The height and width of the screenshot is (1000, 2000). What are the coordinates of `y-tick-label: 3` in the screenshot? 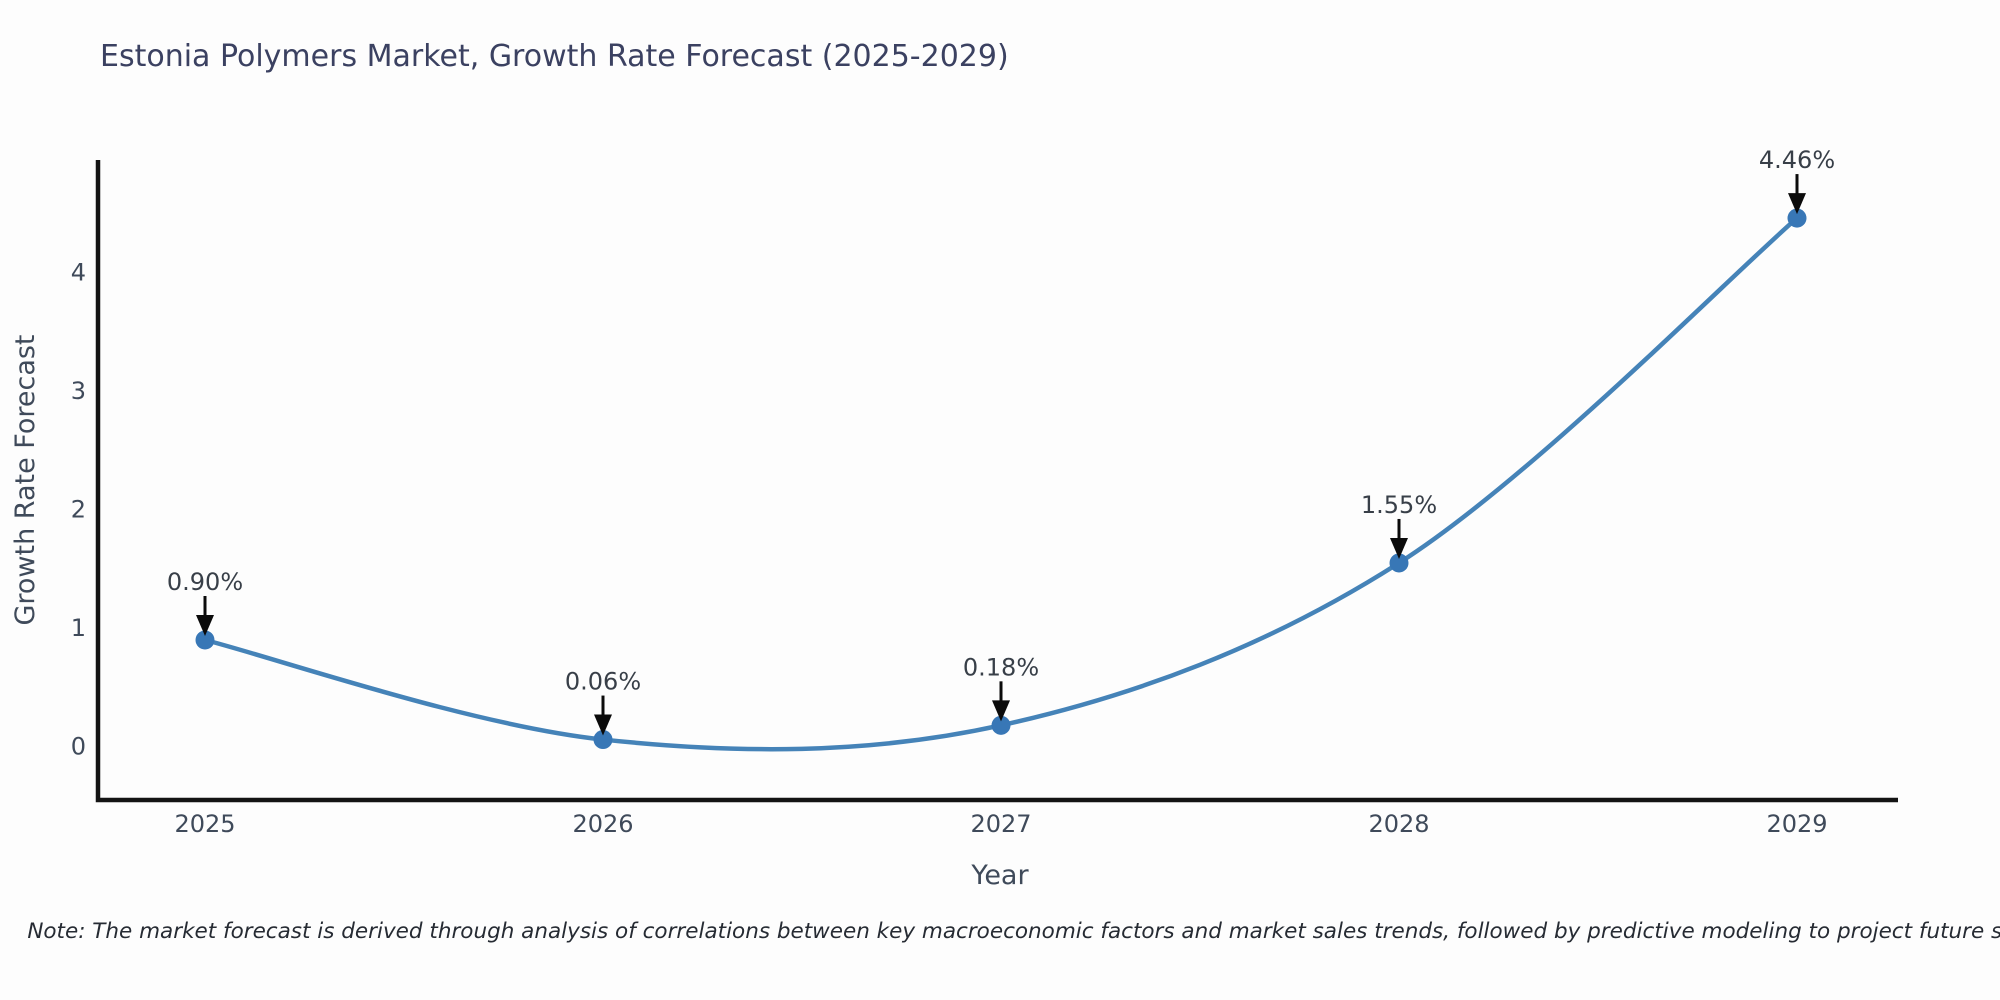 It's located at (78, 391).